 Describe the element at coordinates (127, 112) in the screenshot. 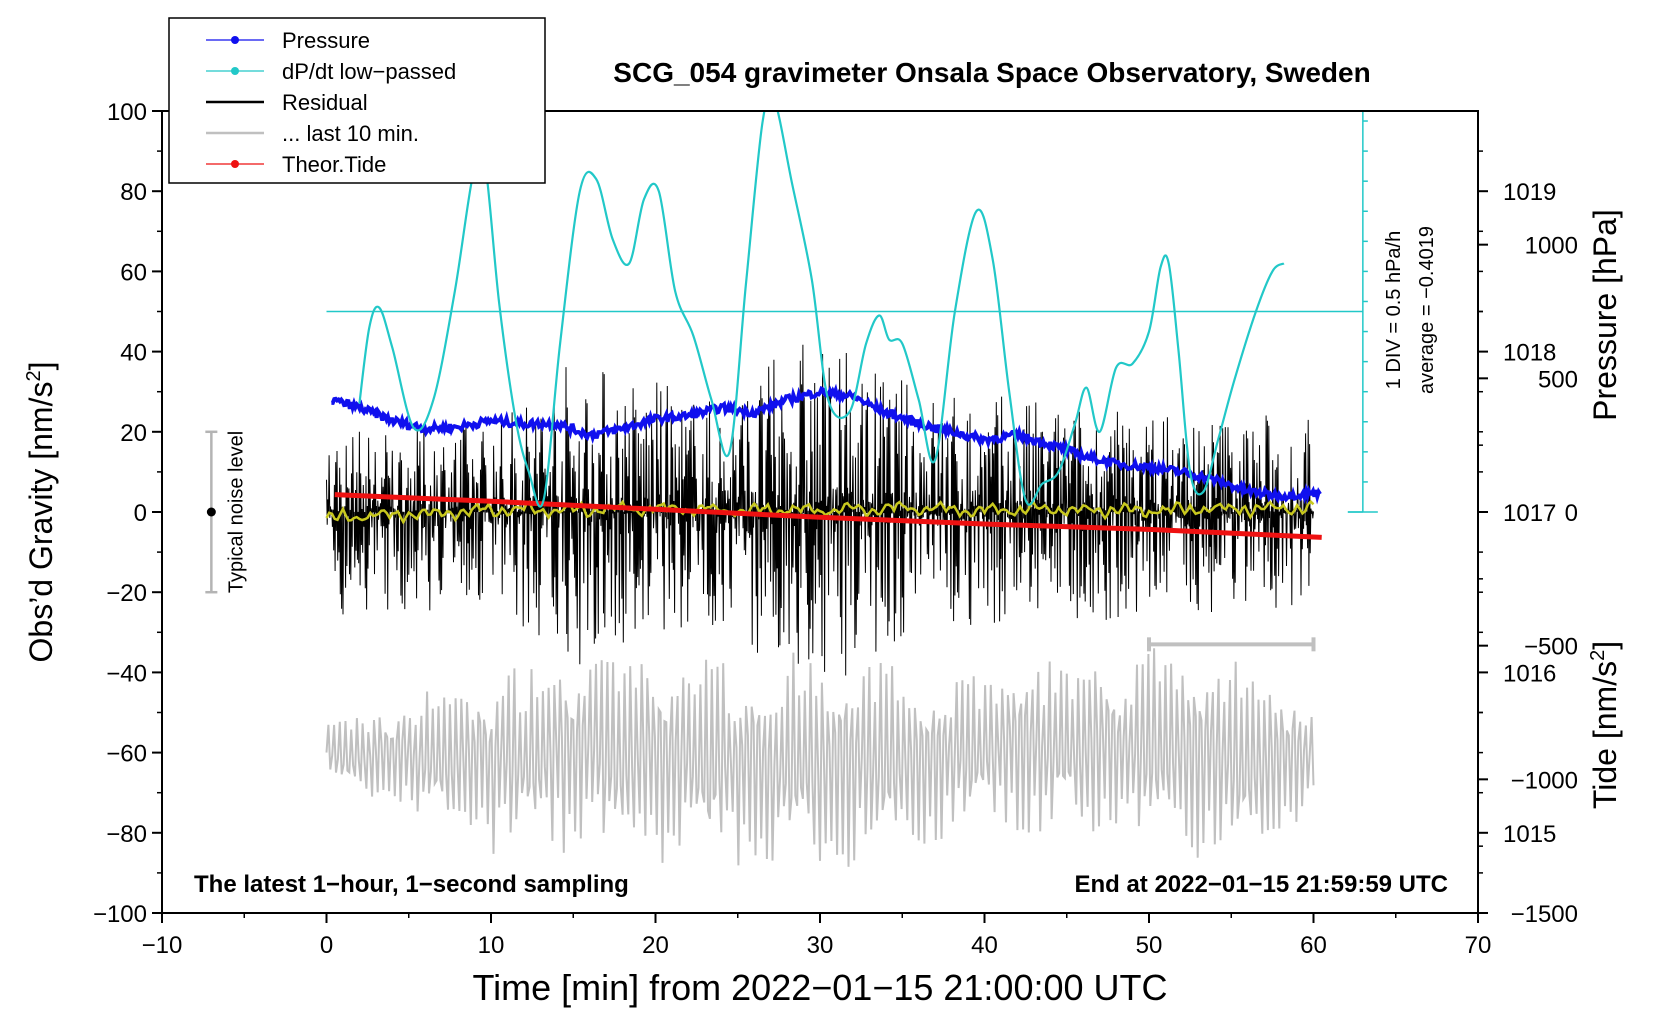

I see `y-tick-label: 100` at that location.